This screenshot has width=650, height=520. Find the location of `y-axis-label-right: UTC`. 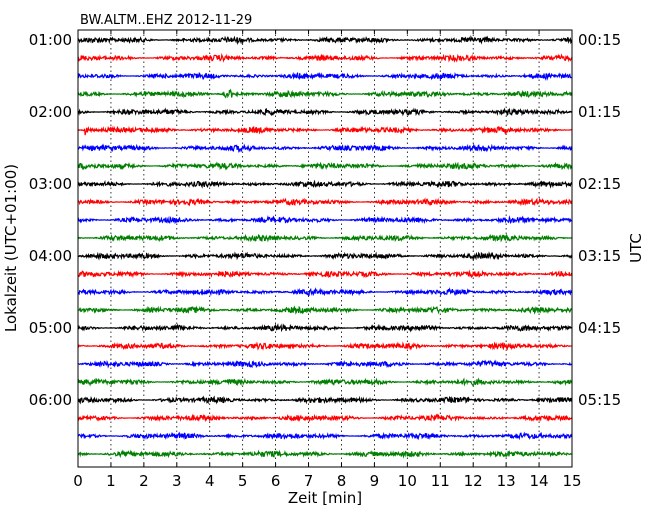

y-axis-label-right: UTC is located at coordinates (636, 248).